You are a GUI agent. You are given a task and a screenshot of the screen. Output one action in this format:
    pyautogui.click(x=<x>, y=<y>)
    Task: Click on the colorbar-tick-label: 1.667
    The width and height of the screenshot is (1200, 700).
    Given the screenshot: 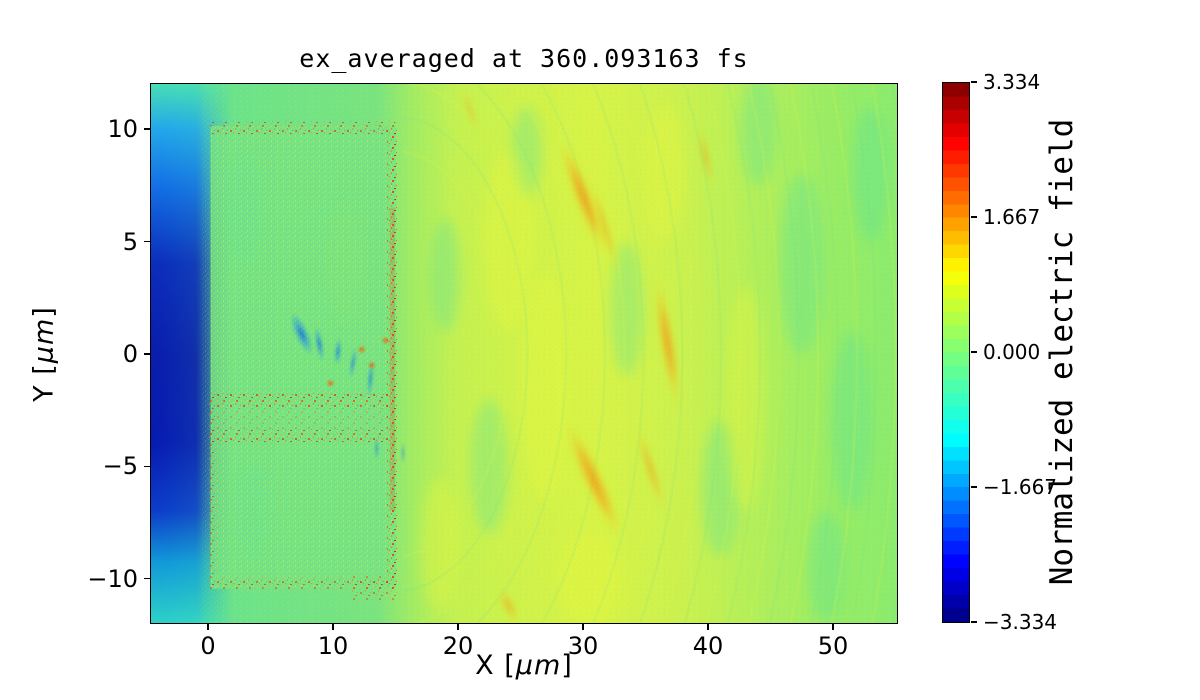 What is the action you would take?
    pyautogui.click(x=1012, y=217)
    